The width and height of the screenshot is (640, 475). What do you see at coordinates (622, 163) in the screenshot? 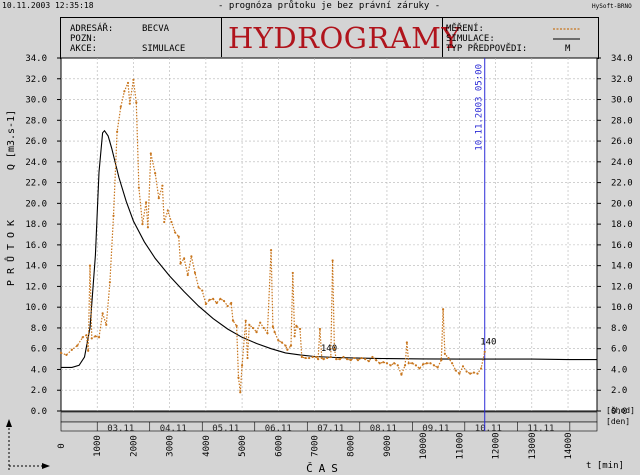
I see `y-tick-label-right: 24.0` at bounding box center [622, 163].